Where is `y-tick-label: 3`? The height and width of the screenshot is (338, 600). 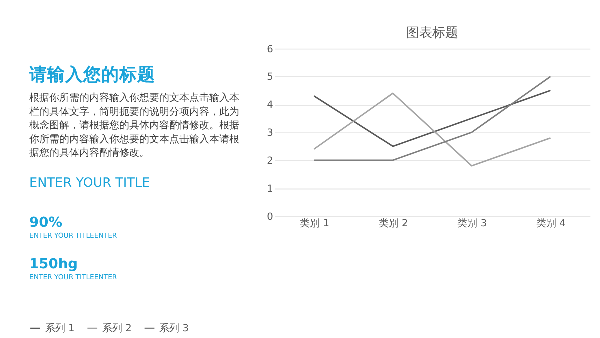
y-tick-label: 3 is located at coordinates (270, 134).